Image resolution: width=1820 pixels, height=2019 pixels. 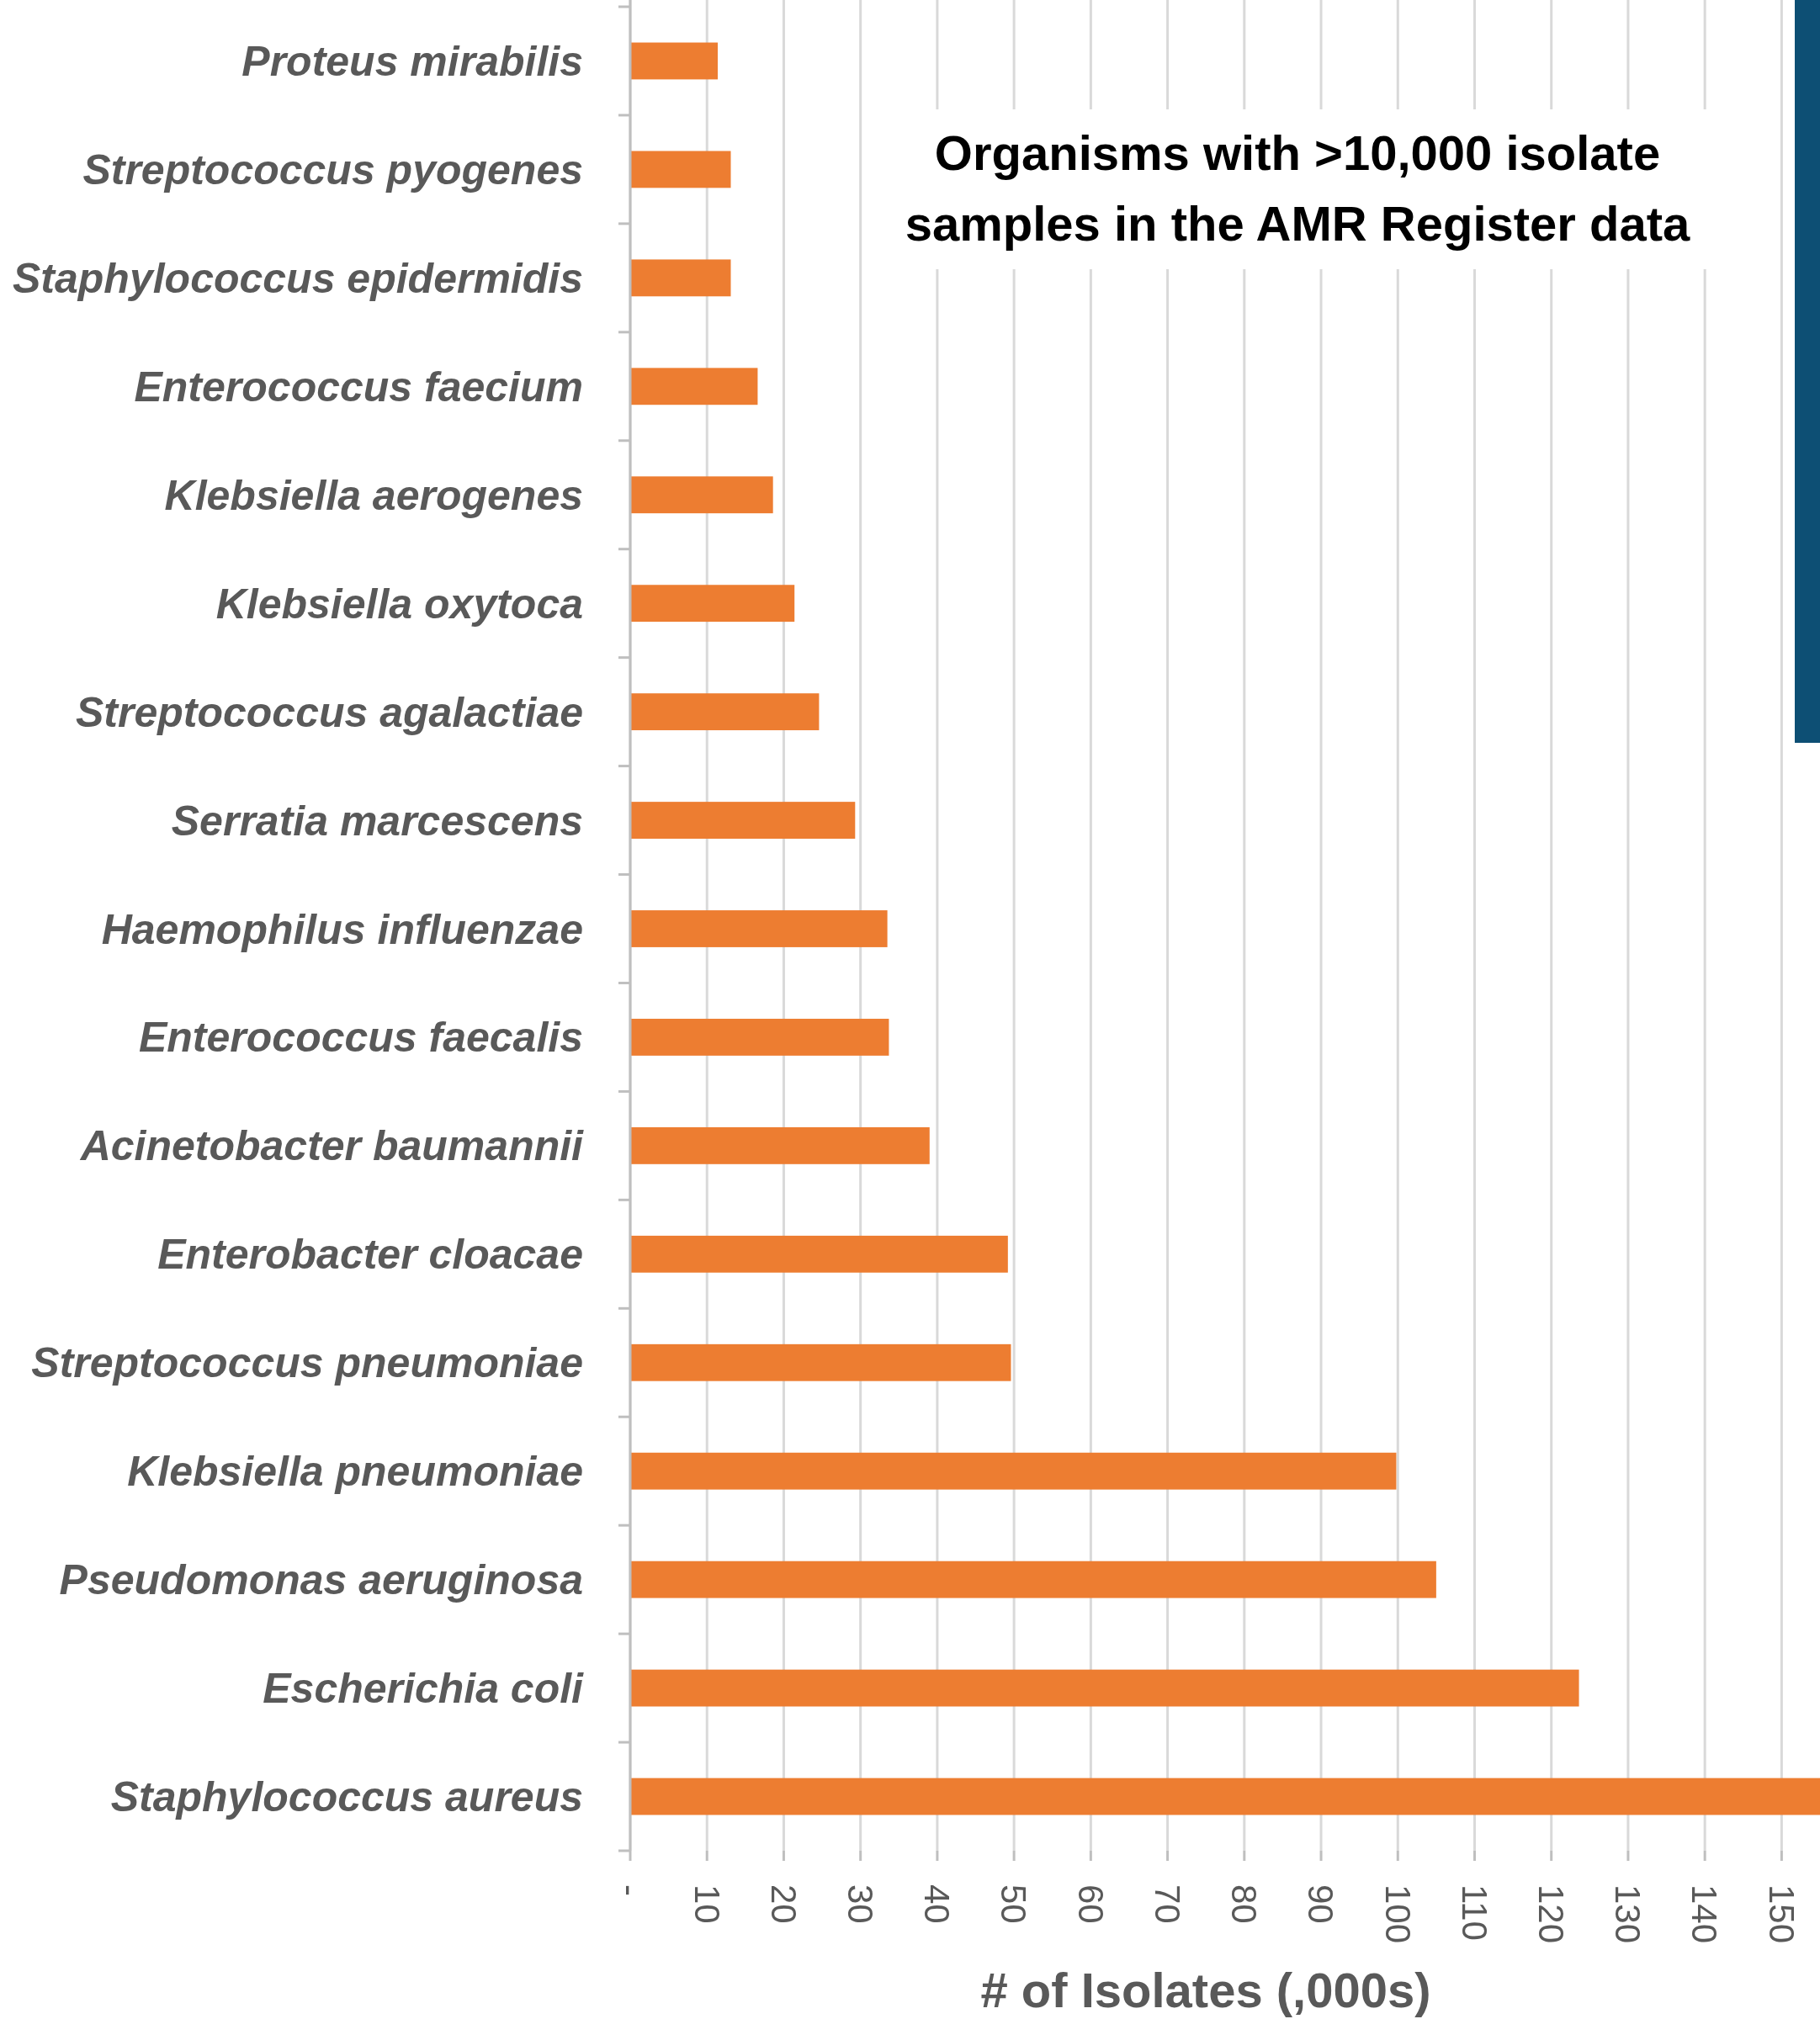 What do you see at coordinates (358, 387) in the screenshot?
I see `y-tick-label: Enterococcus faecium` at bounding box center [358, 387].